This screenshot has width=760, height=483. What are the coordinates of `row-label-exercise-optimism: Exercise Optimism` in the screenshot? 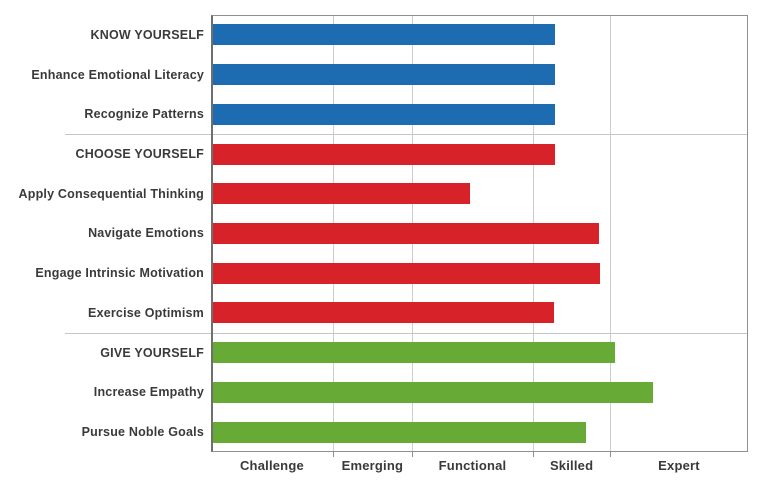 It's located at (146, 312).